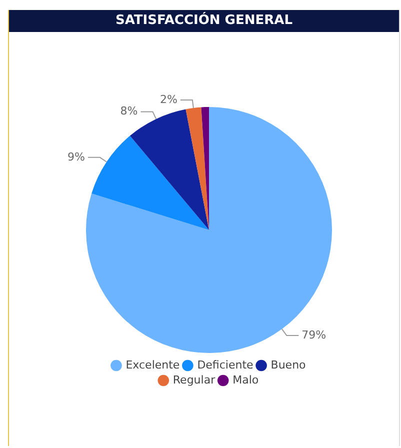  What do you see at coordinates (245, 379) in the screenshot?
I see `legend-label: Malo` at bounding box center [245, 379].